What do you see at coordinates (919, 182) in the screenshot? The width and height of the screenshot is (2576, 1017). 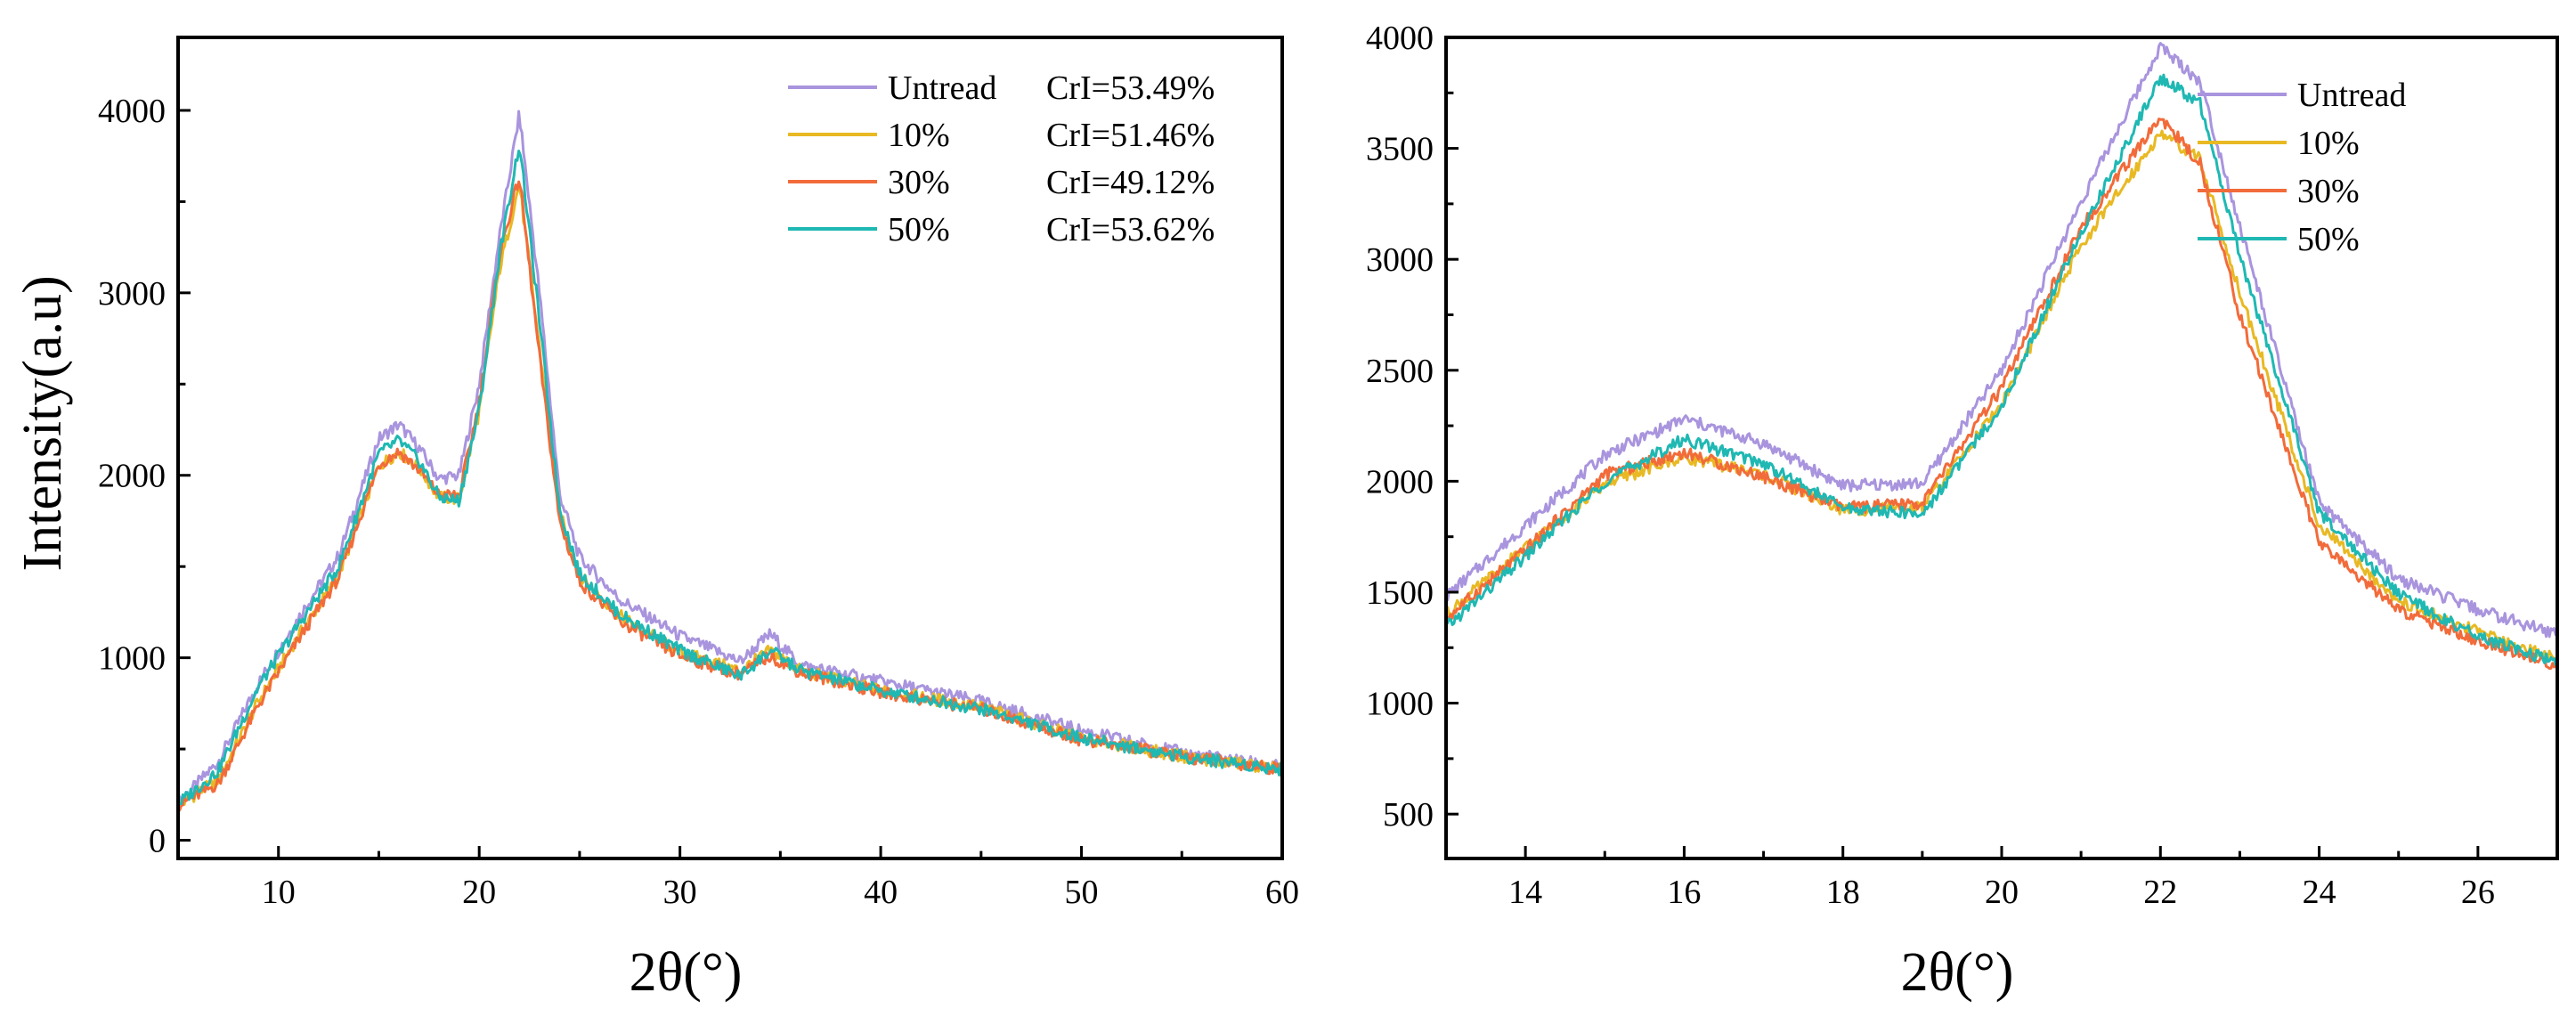 I see `left-legend-label: 30%` at bounding box center [919, 182].